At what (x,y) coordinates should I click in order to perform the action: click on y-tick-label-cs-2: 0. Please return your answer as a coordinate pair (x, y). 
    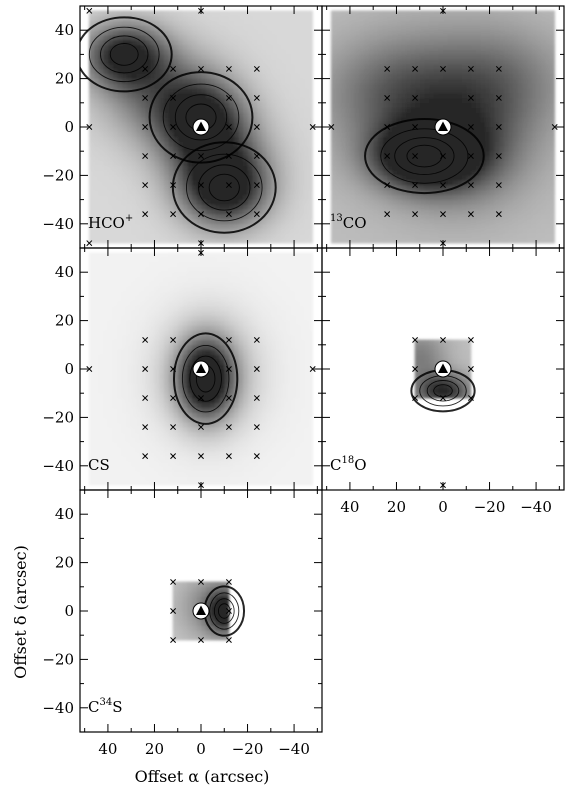
    Looking at the image, I should click on (69, 369).